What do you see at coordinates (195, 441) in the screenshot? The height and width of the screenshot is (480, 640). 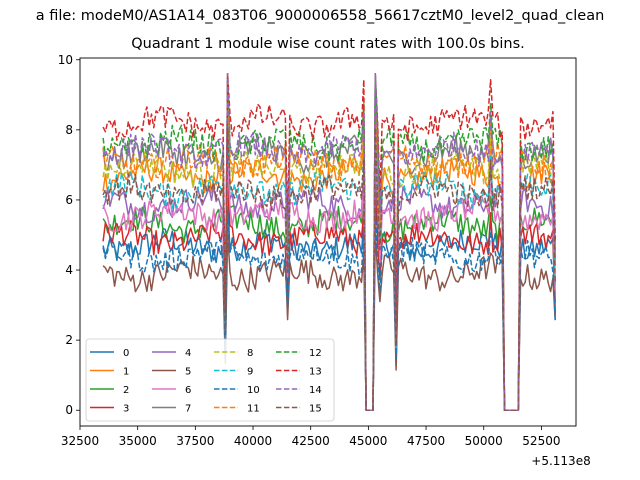 I see `x-tick-label: 37500` at bounding box center [195, 441].